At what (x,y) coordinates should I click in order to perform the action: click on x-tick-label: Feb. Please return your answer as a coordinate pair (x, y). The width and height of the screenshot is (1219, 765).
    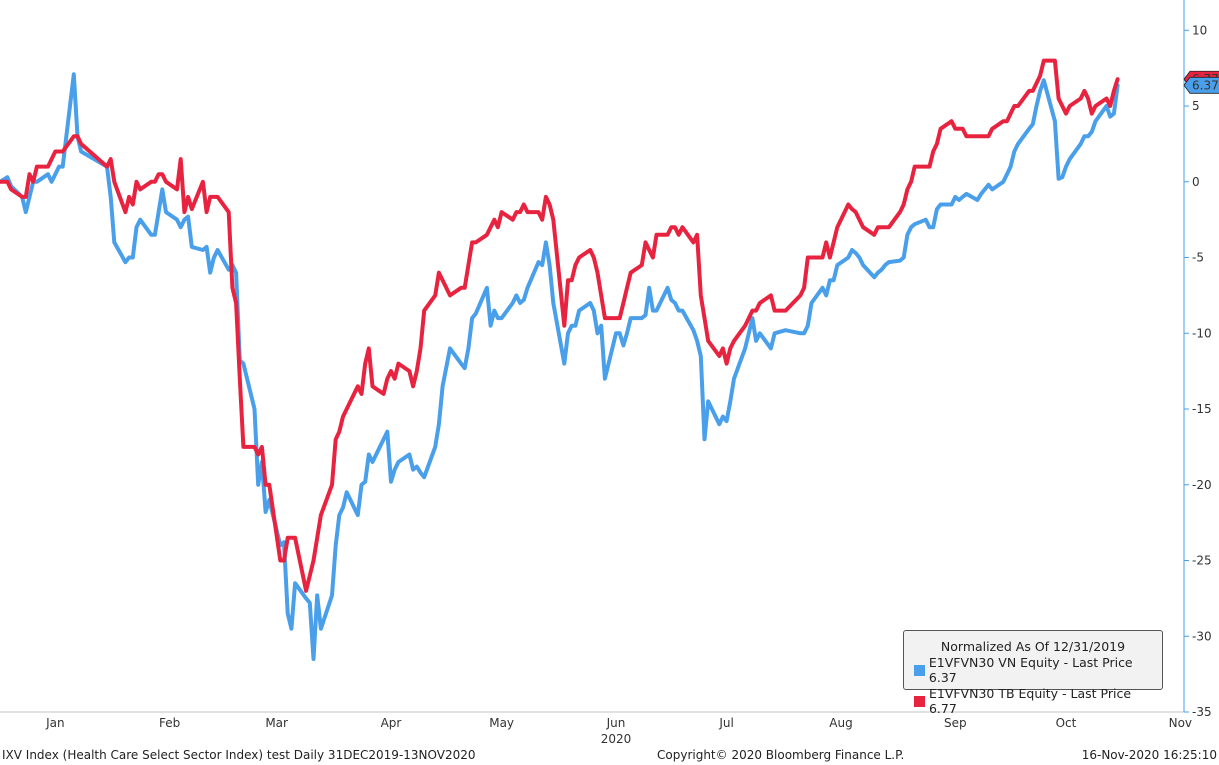
    Looking at the image, I should click on (169, 723).